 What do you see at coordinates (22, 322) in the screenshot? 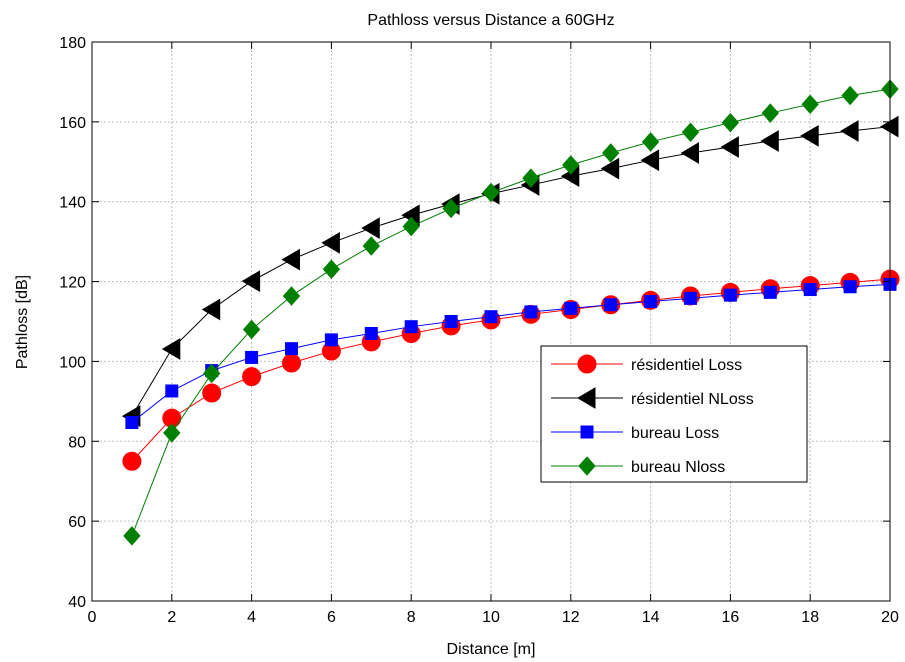
I see `y-axis-label: Pathloss [dB]` at bounding box center [22, 322].